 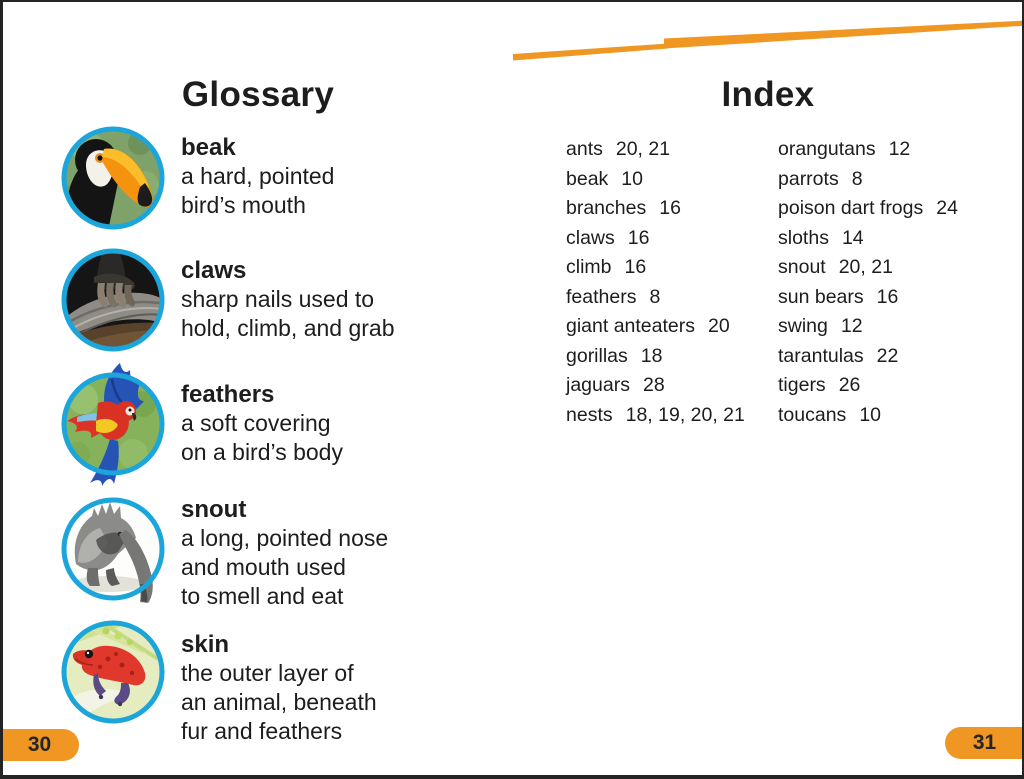 I want to click on index-term: climb, so click(x=589, y=267).